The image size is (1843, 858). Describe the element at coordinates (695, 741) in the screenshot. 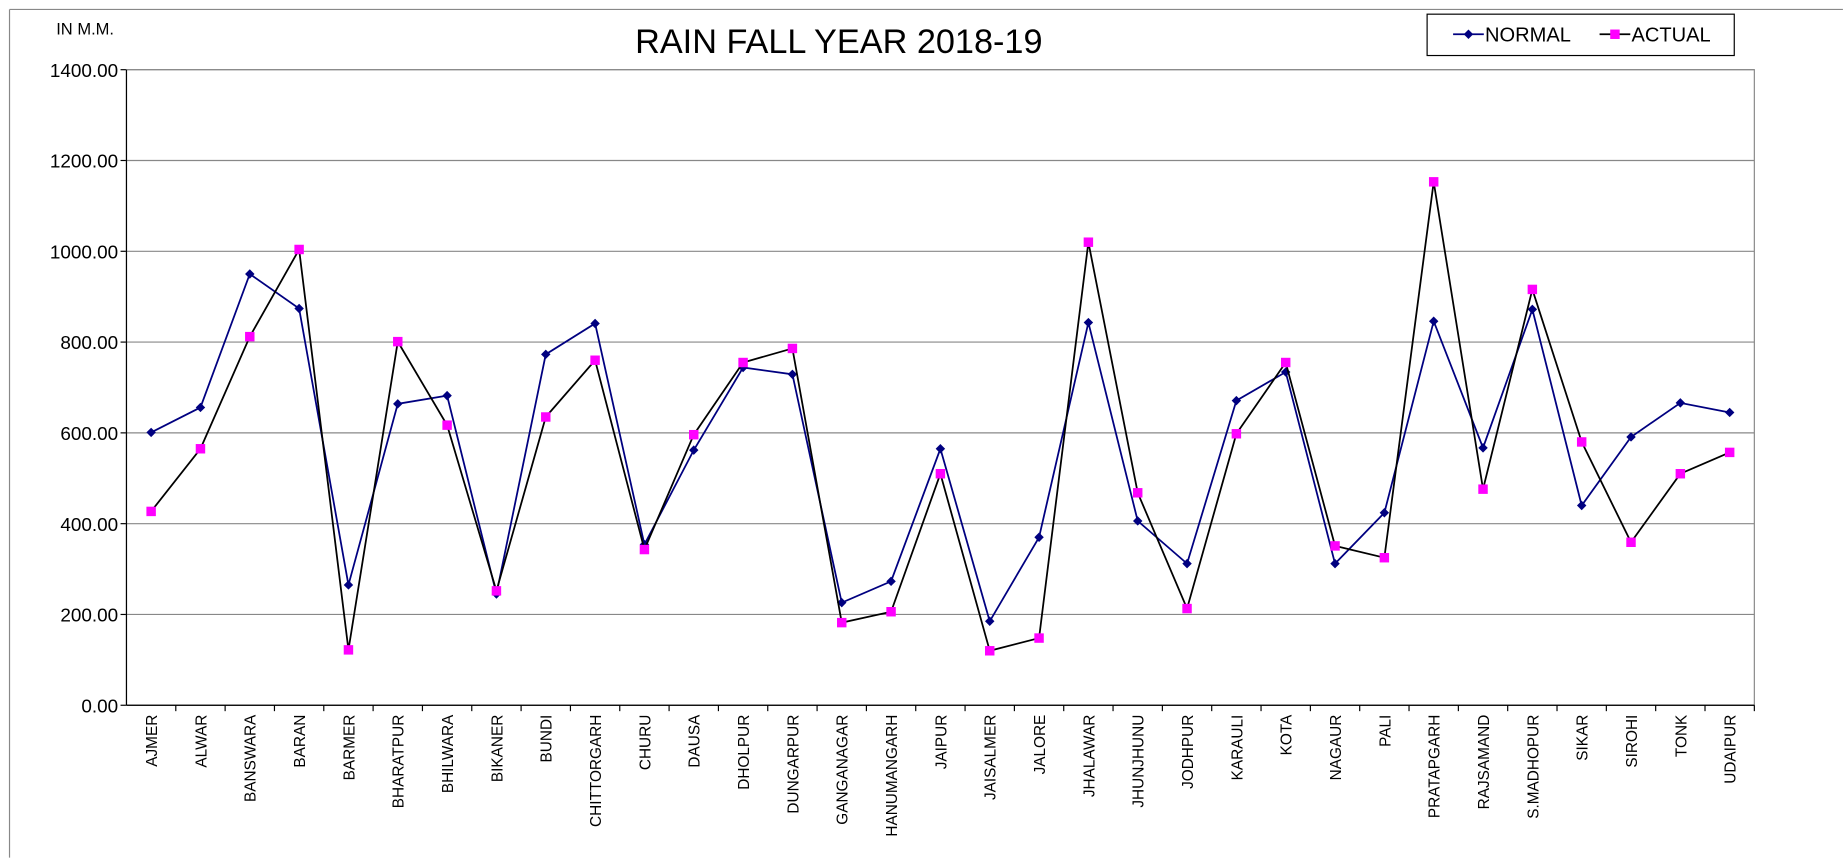

I see `x-tick-label: DAUSA` at that location.